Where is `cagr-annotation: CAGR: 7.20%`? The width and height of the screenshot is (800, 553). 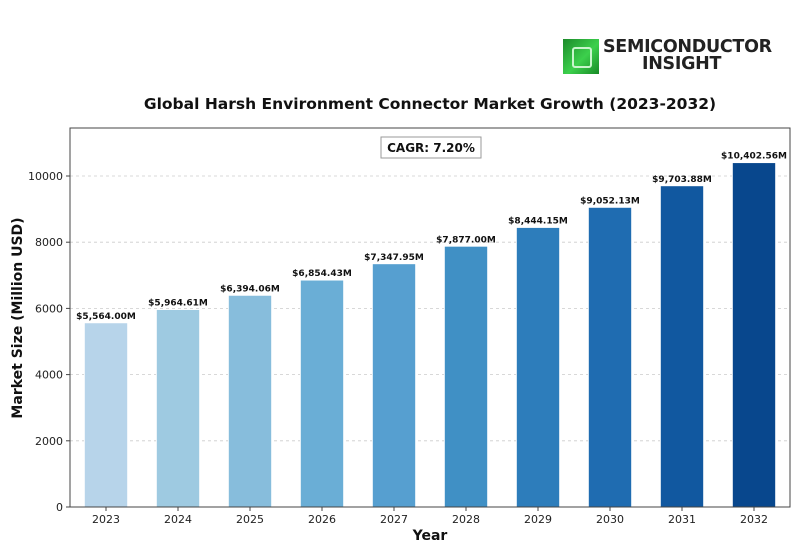 cagr-annotation: CAGR: 7.20% is located at coordinates (431, 147).